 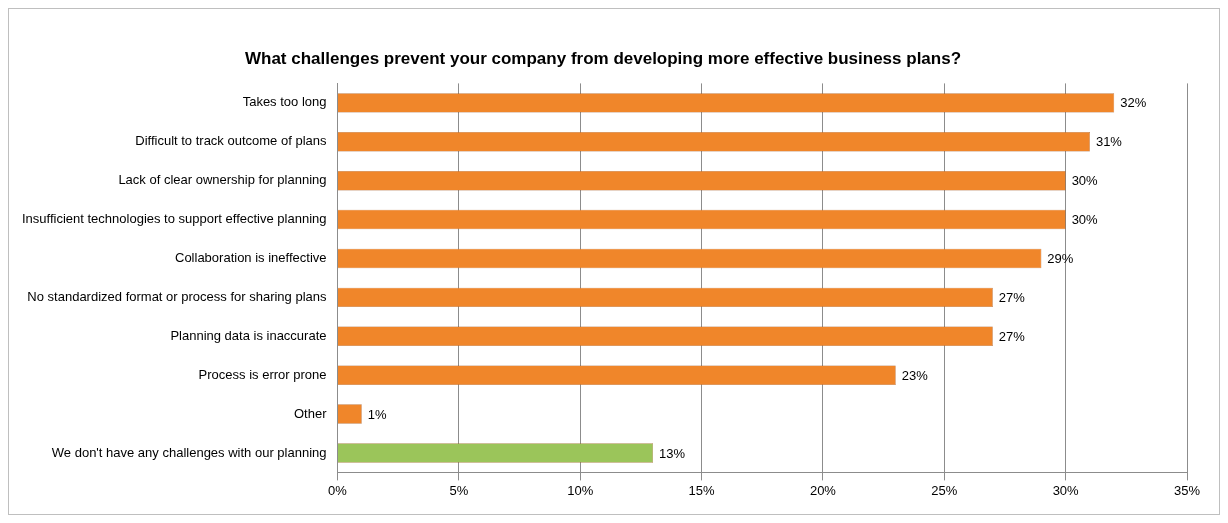 I want to click on y-tick-label: We don't have any challenges with our planning, so click(x=189, y=452).